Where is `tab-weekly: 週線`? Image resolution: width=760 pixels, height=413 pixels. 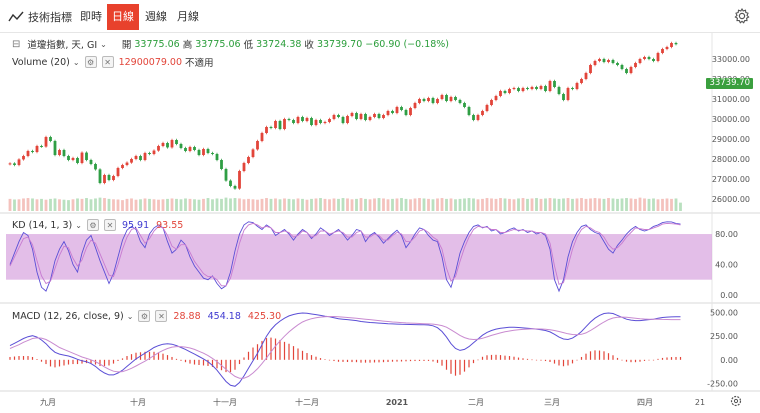
tab-weekly: 週線 is located at coordinates (156, 16).